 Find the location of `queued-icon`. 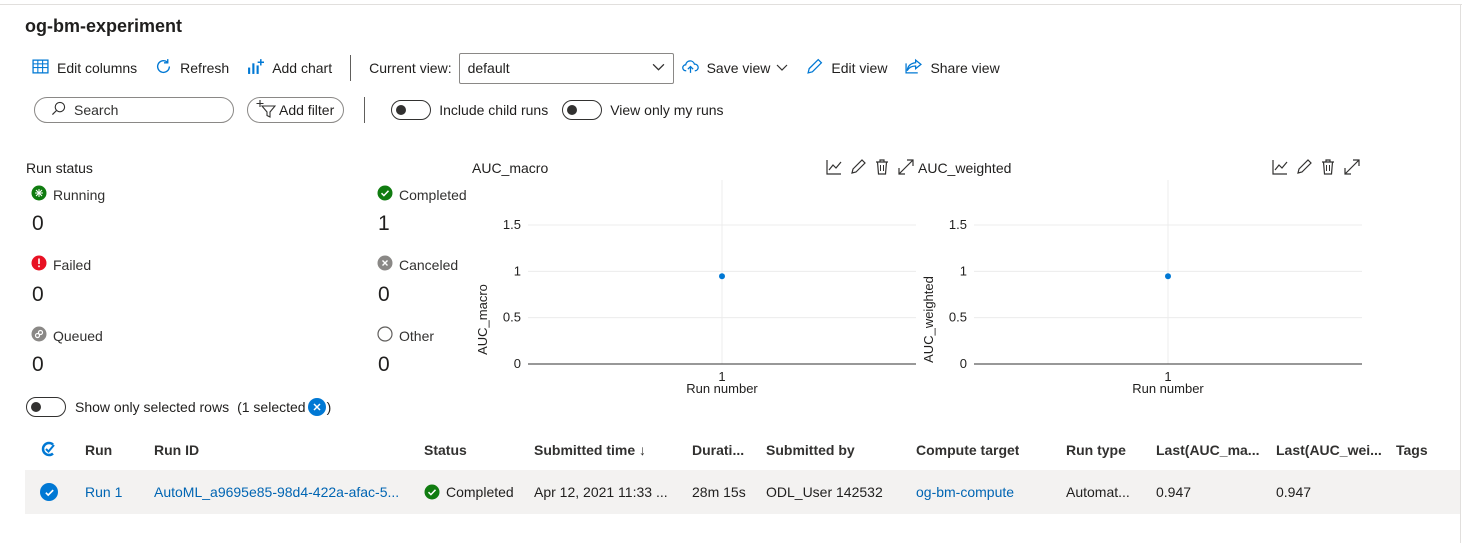

queued-icon is located at coordinates (39, 335).